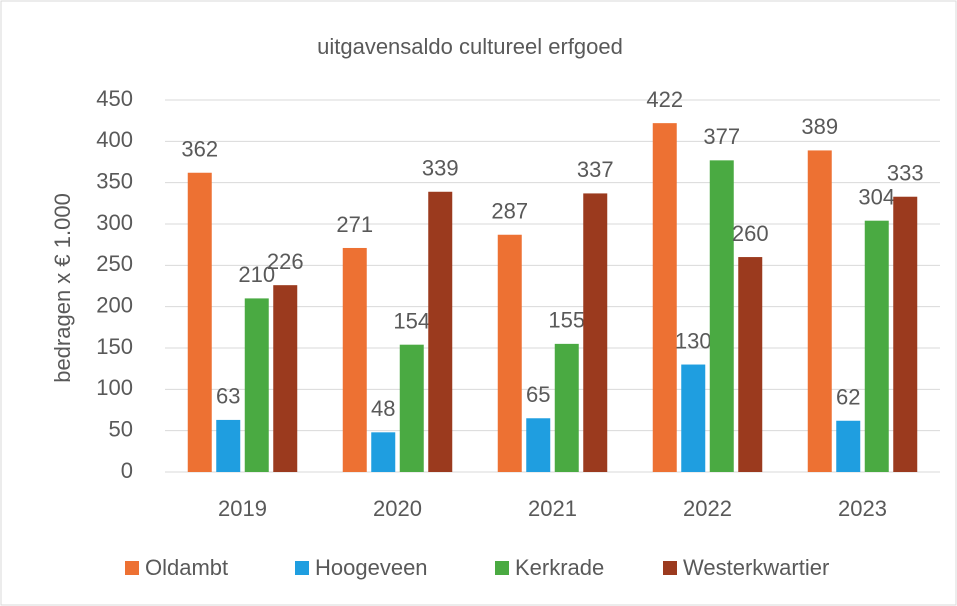 This screenshot has height=606, width=957. I want to click on chart-title: uitgavensaldo cultureel erfgoed, so click(470, 46).